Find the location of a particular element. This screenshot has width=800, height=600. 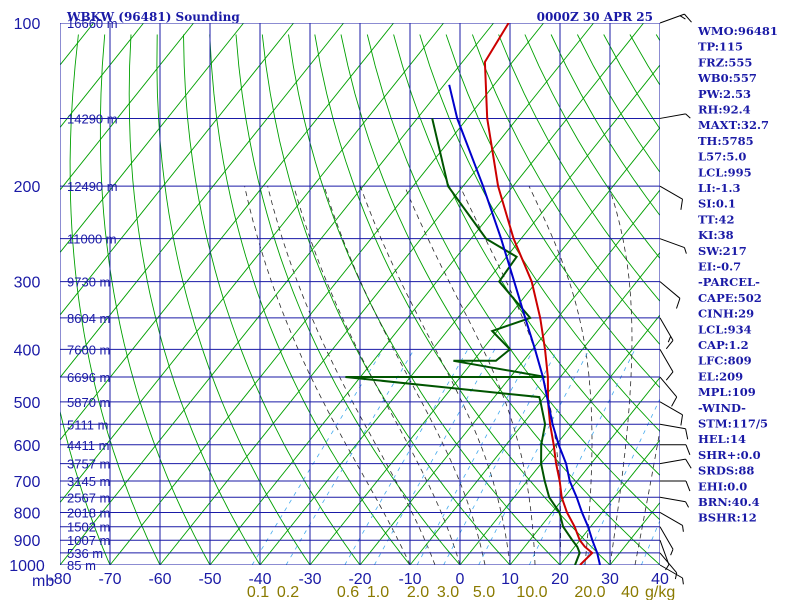

index-item: LCL:995 is located at coordinates (725, 172).